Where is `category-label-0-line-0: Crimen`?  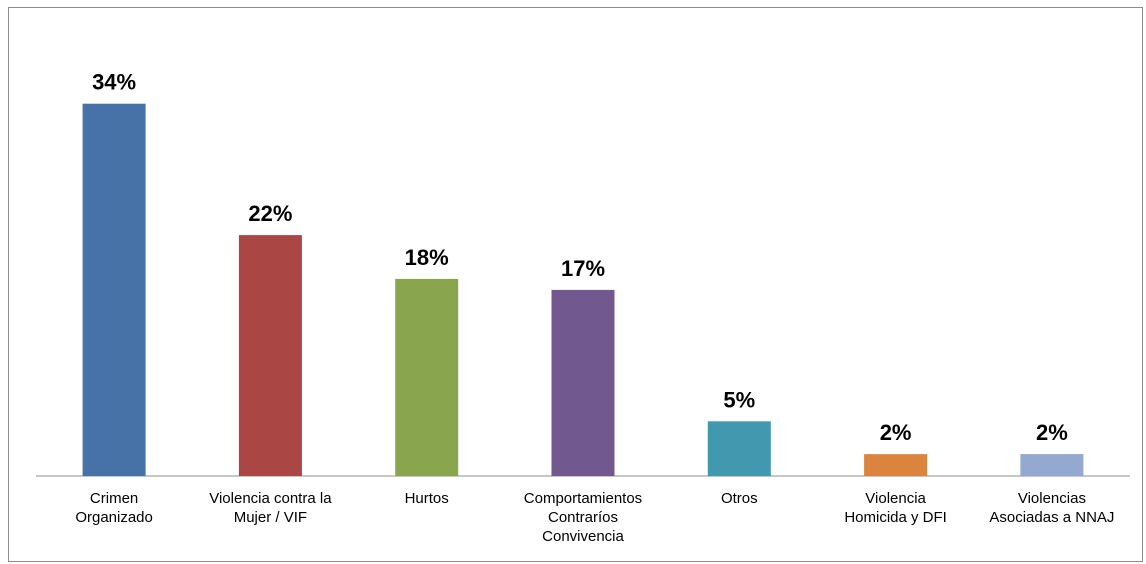
category-label-0-line-0: Crimen is located at coordinates (114, 498).